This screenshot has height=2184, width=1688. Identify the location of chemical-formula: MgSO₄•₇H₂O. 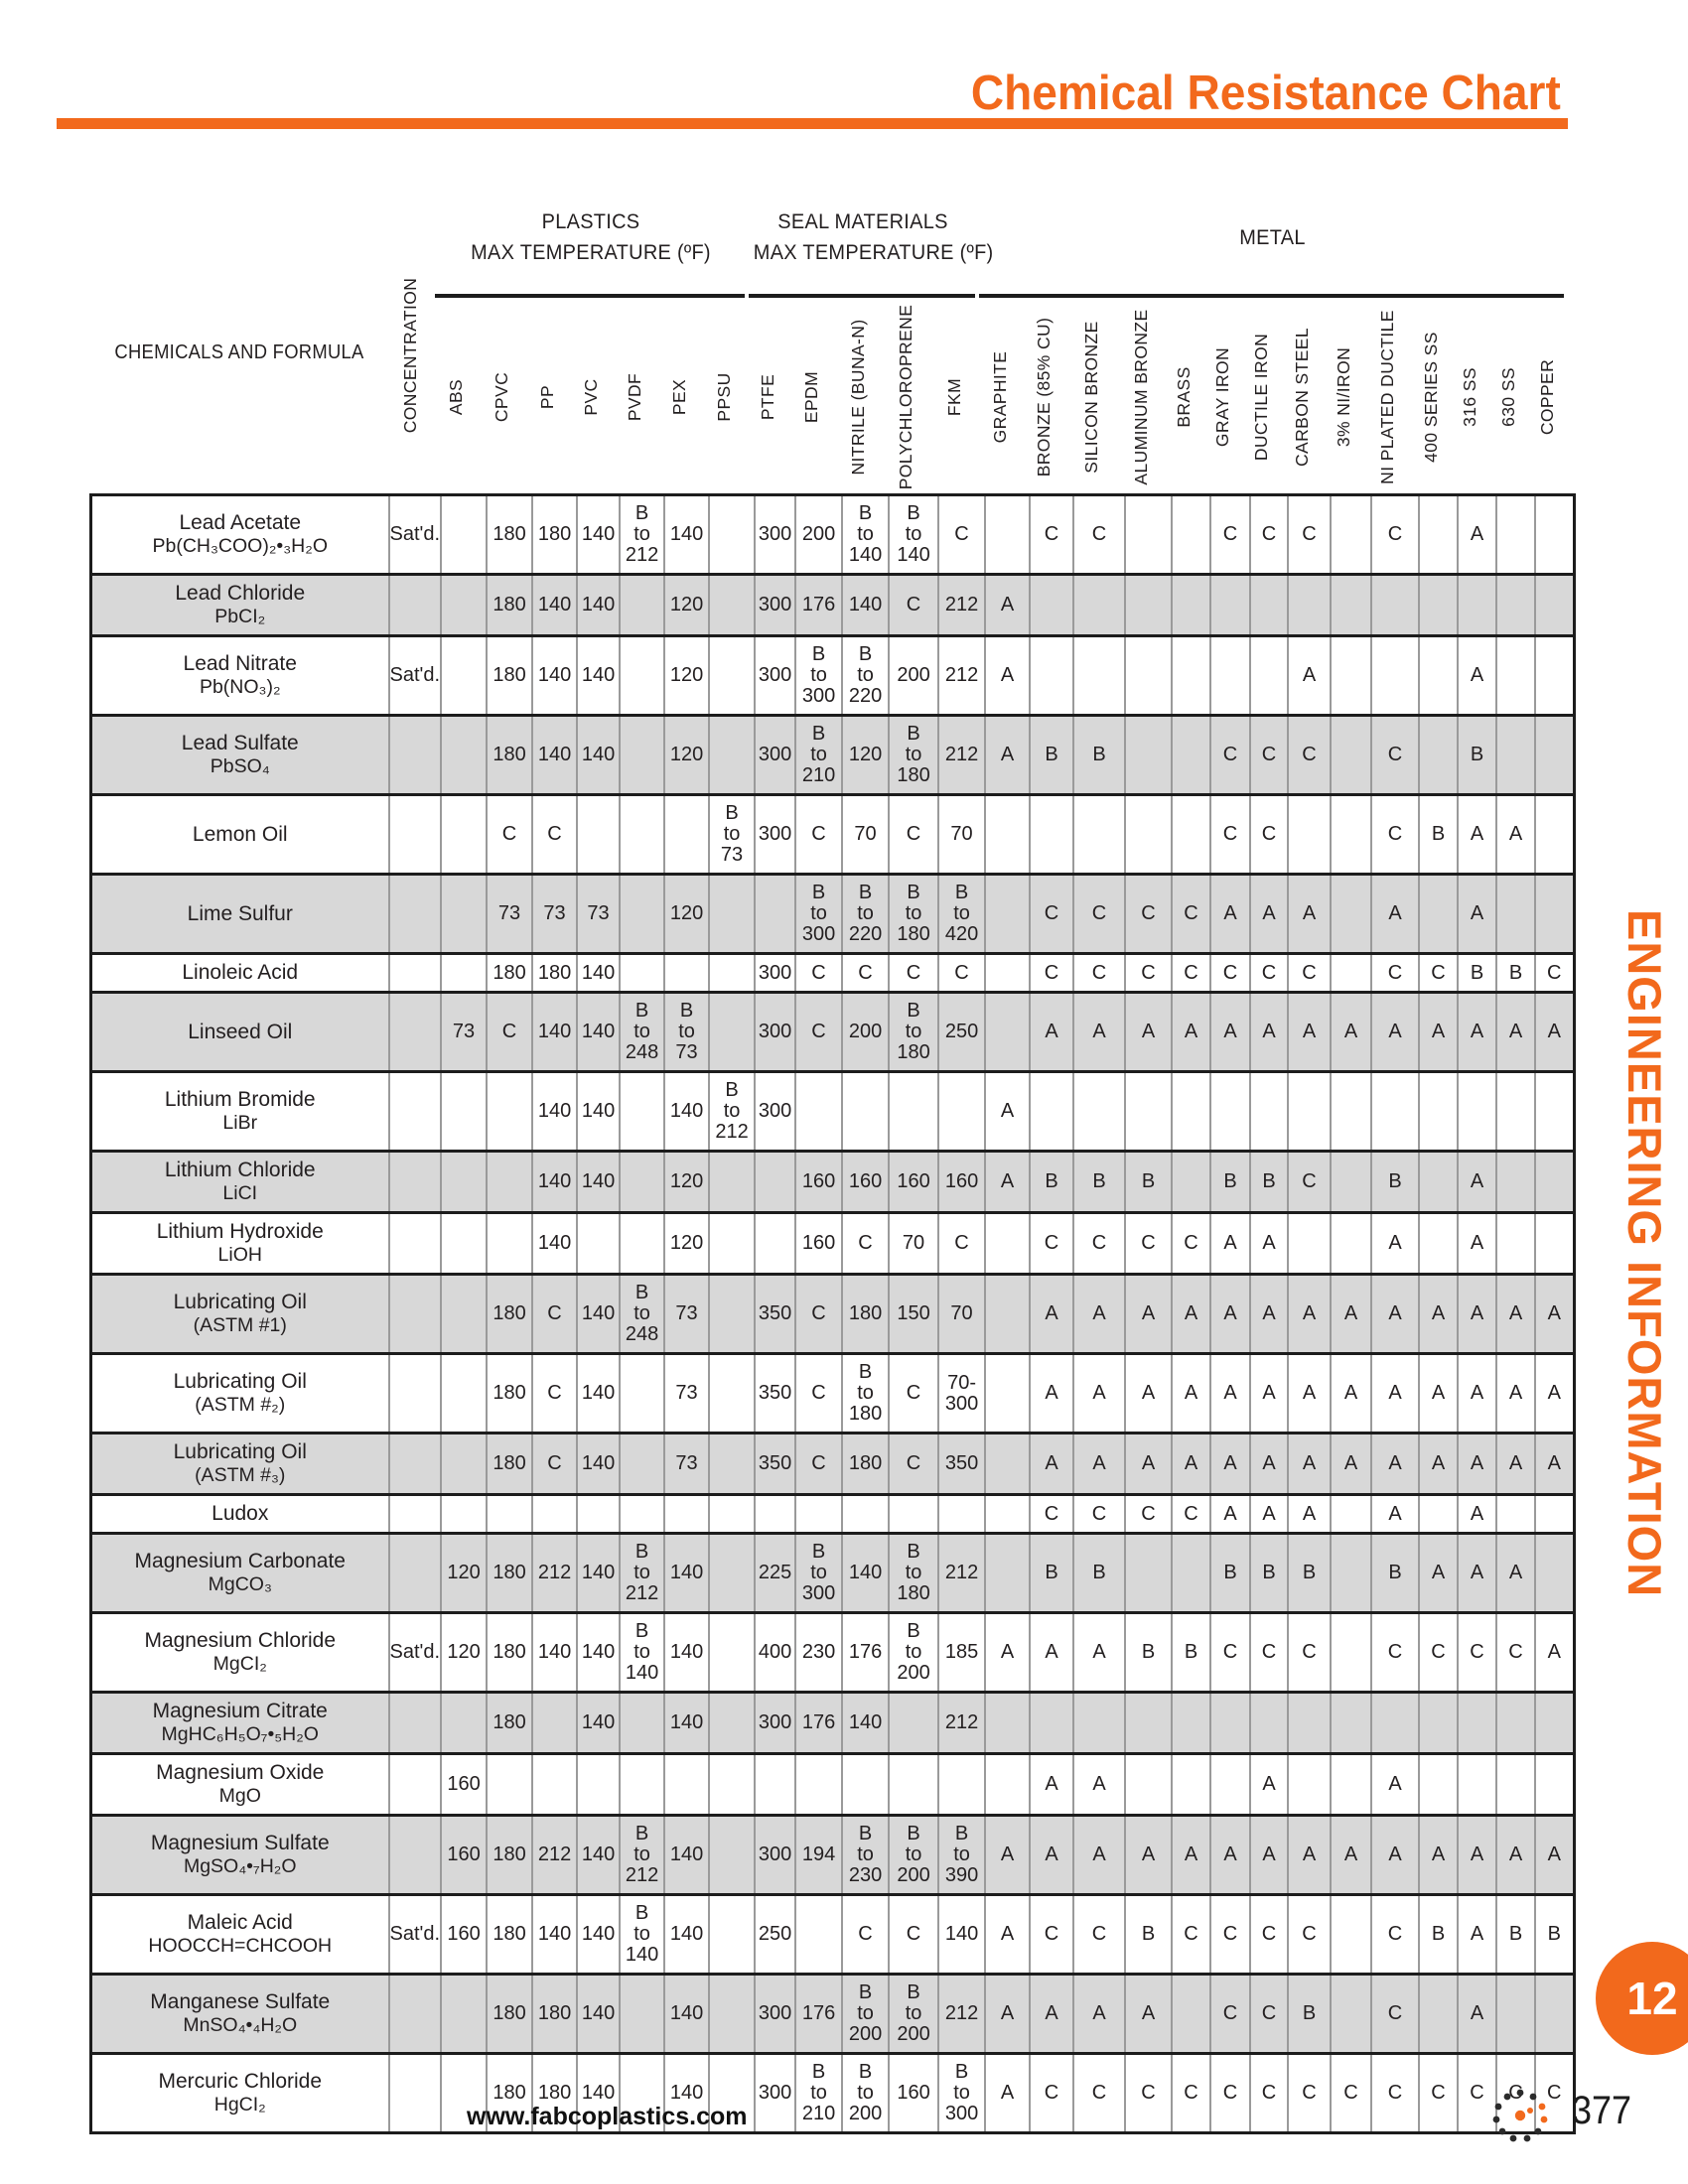
(240, 1866).